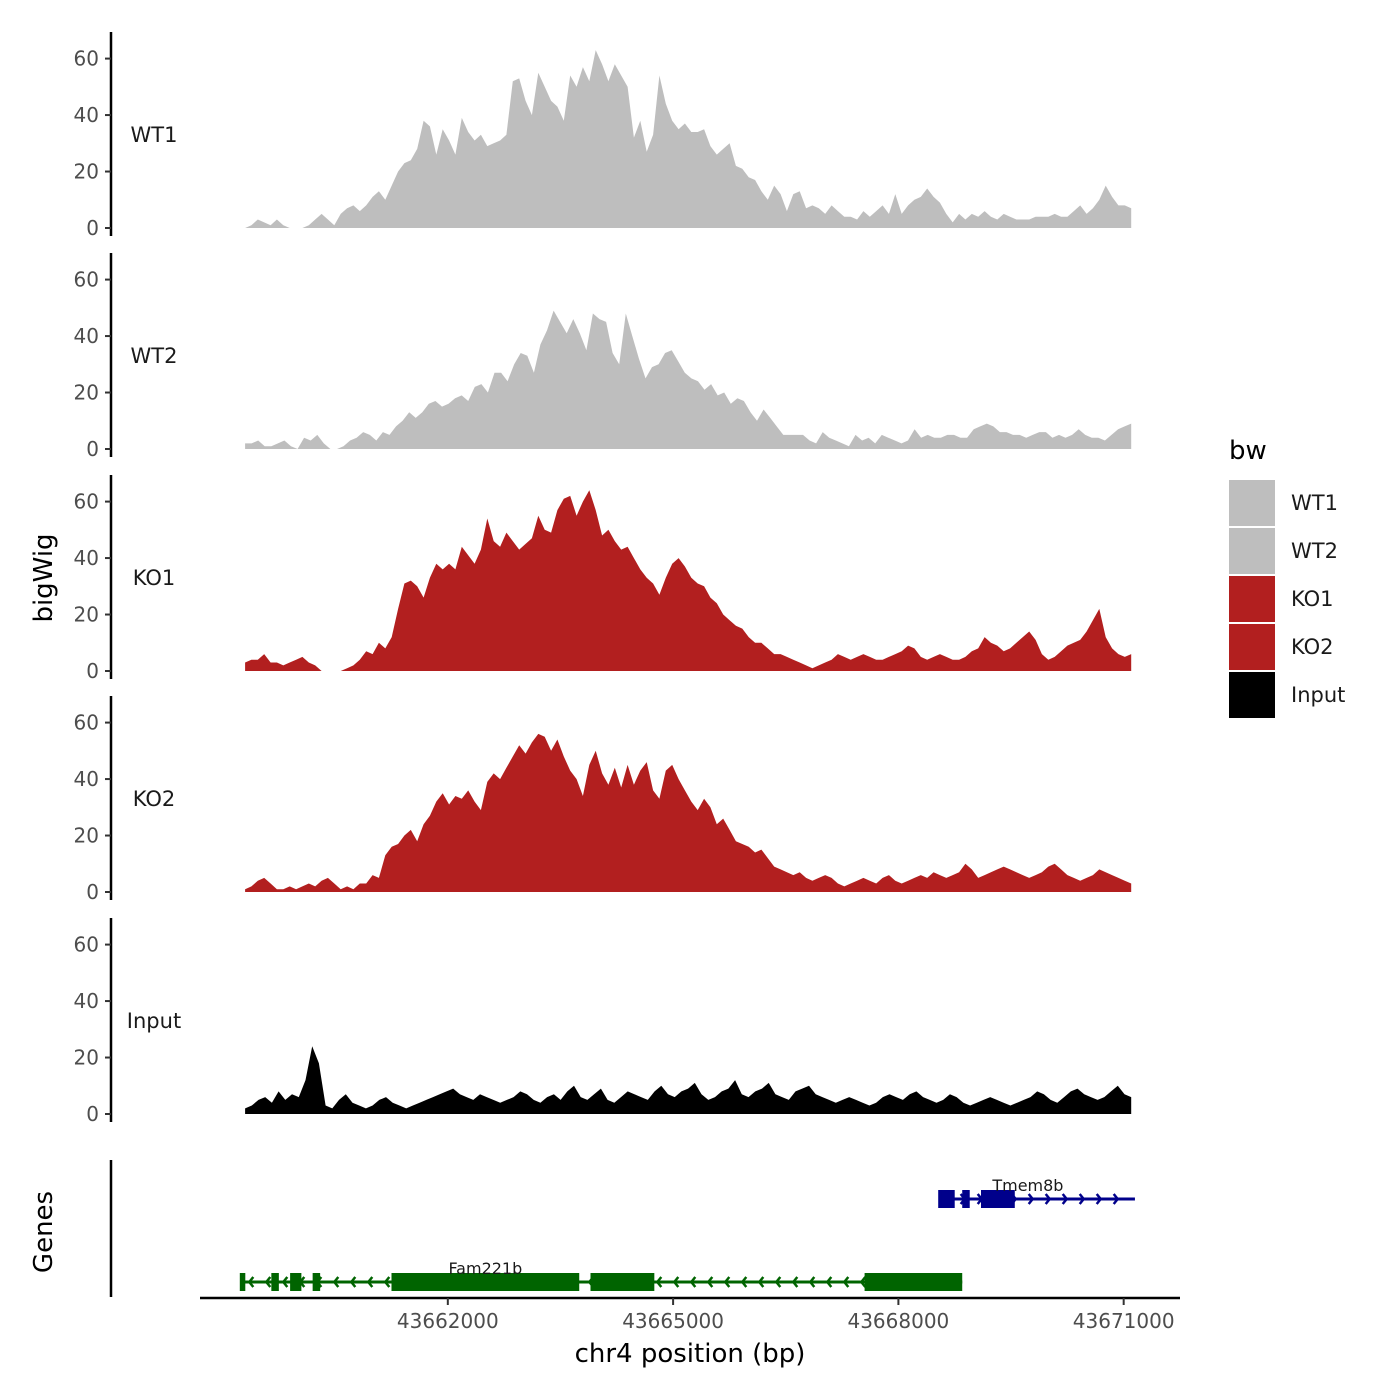 The width and height of the screenshot is (1400, 1400). I want to click on area-wt1, so click(688, 139).